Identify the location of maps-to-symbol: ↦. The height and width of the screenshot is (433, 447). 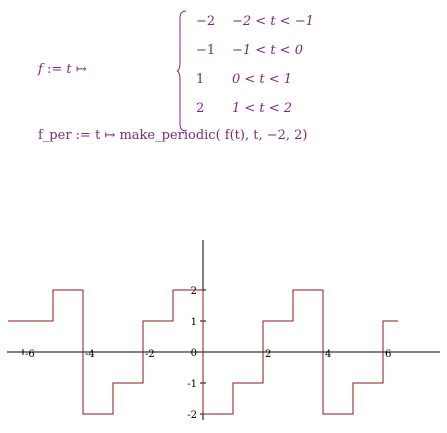
(81, 69).